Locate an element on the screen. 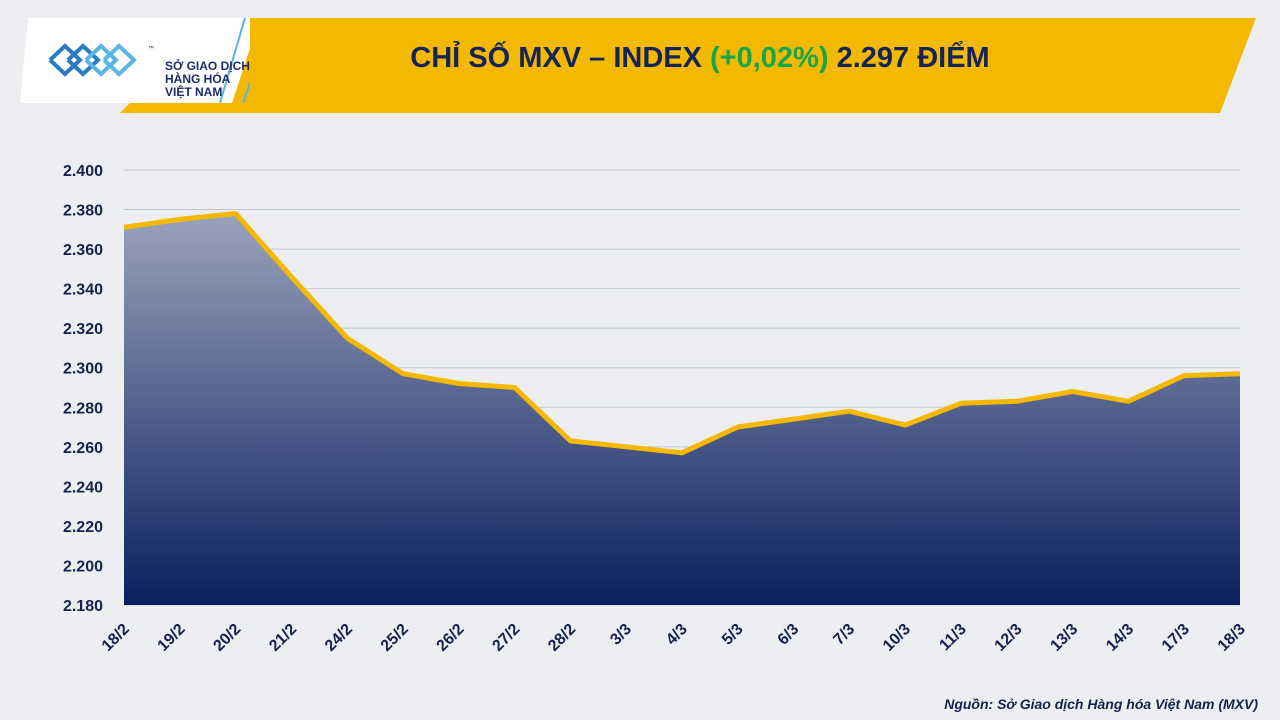  y-tick-label: 2.380 is located at coordinates (83, 211).